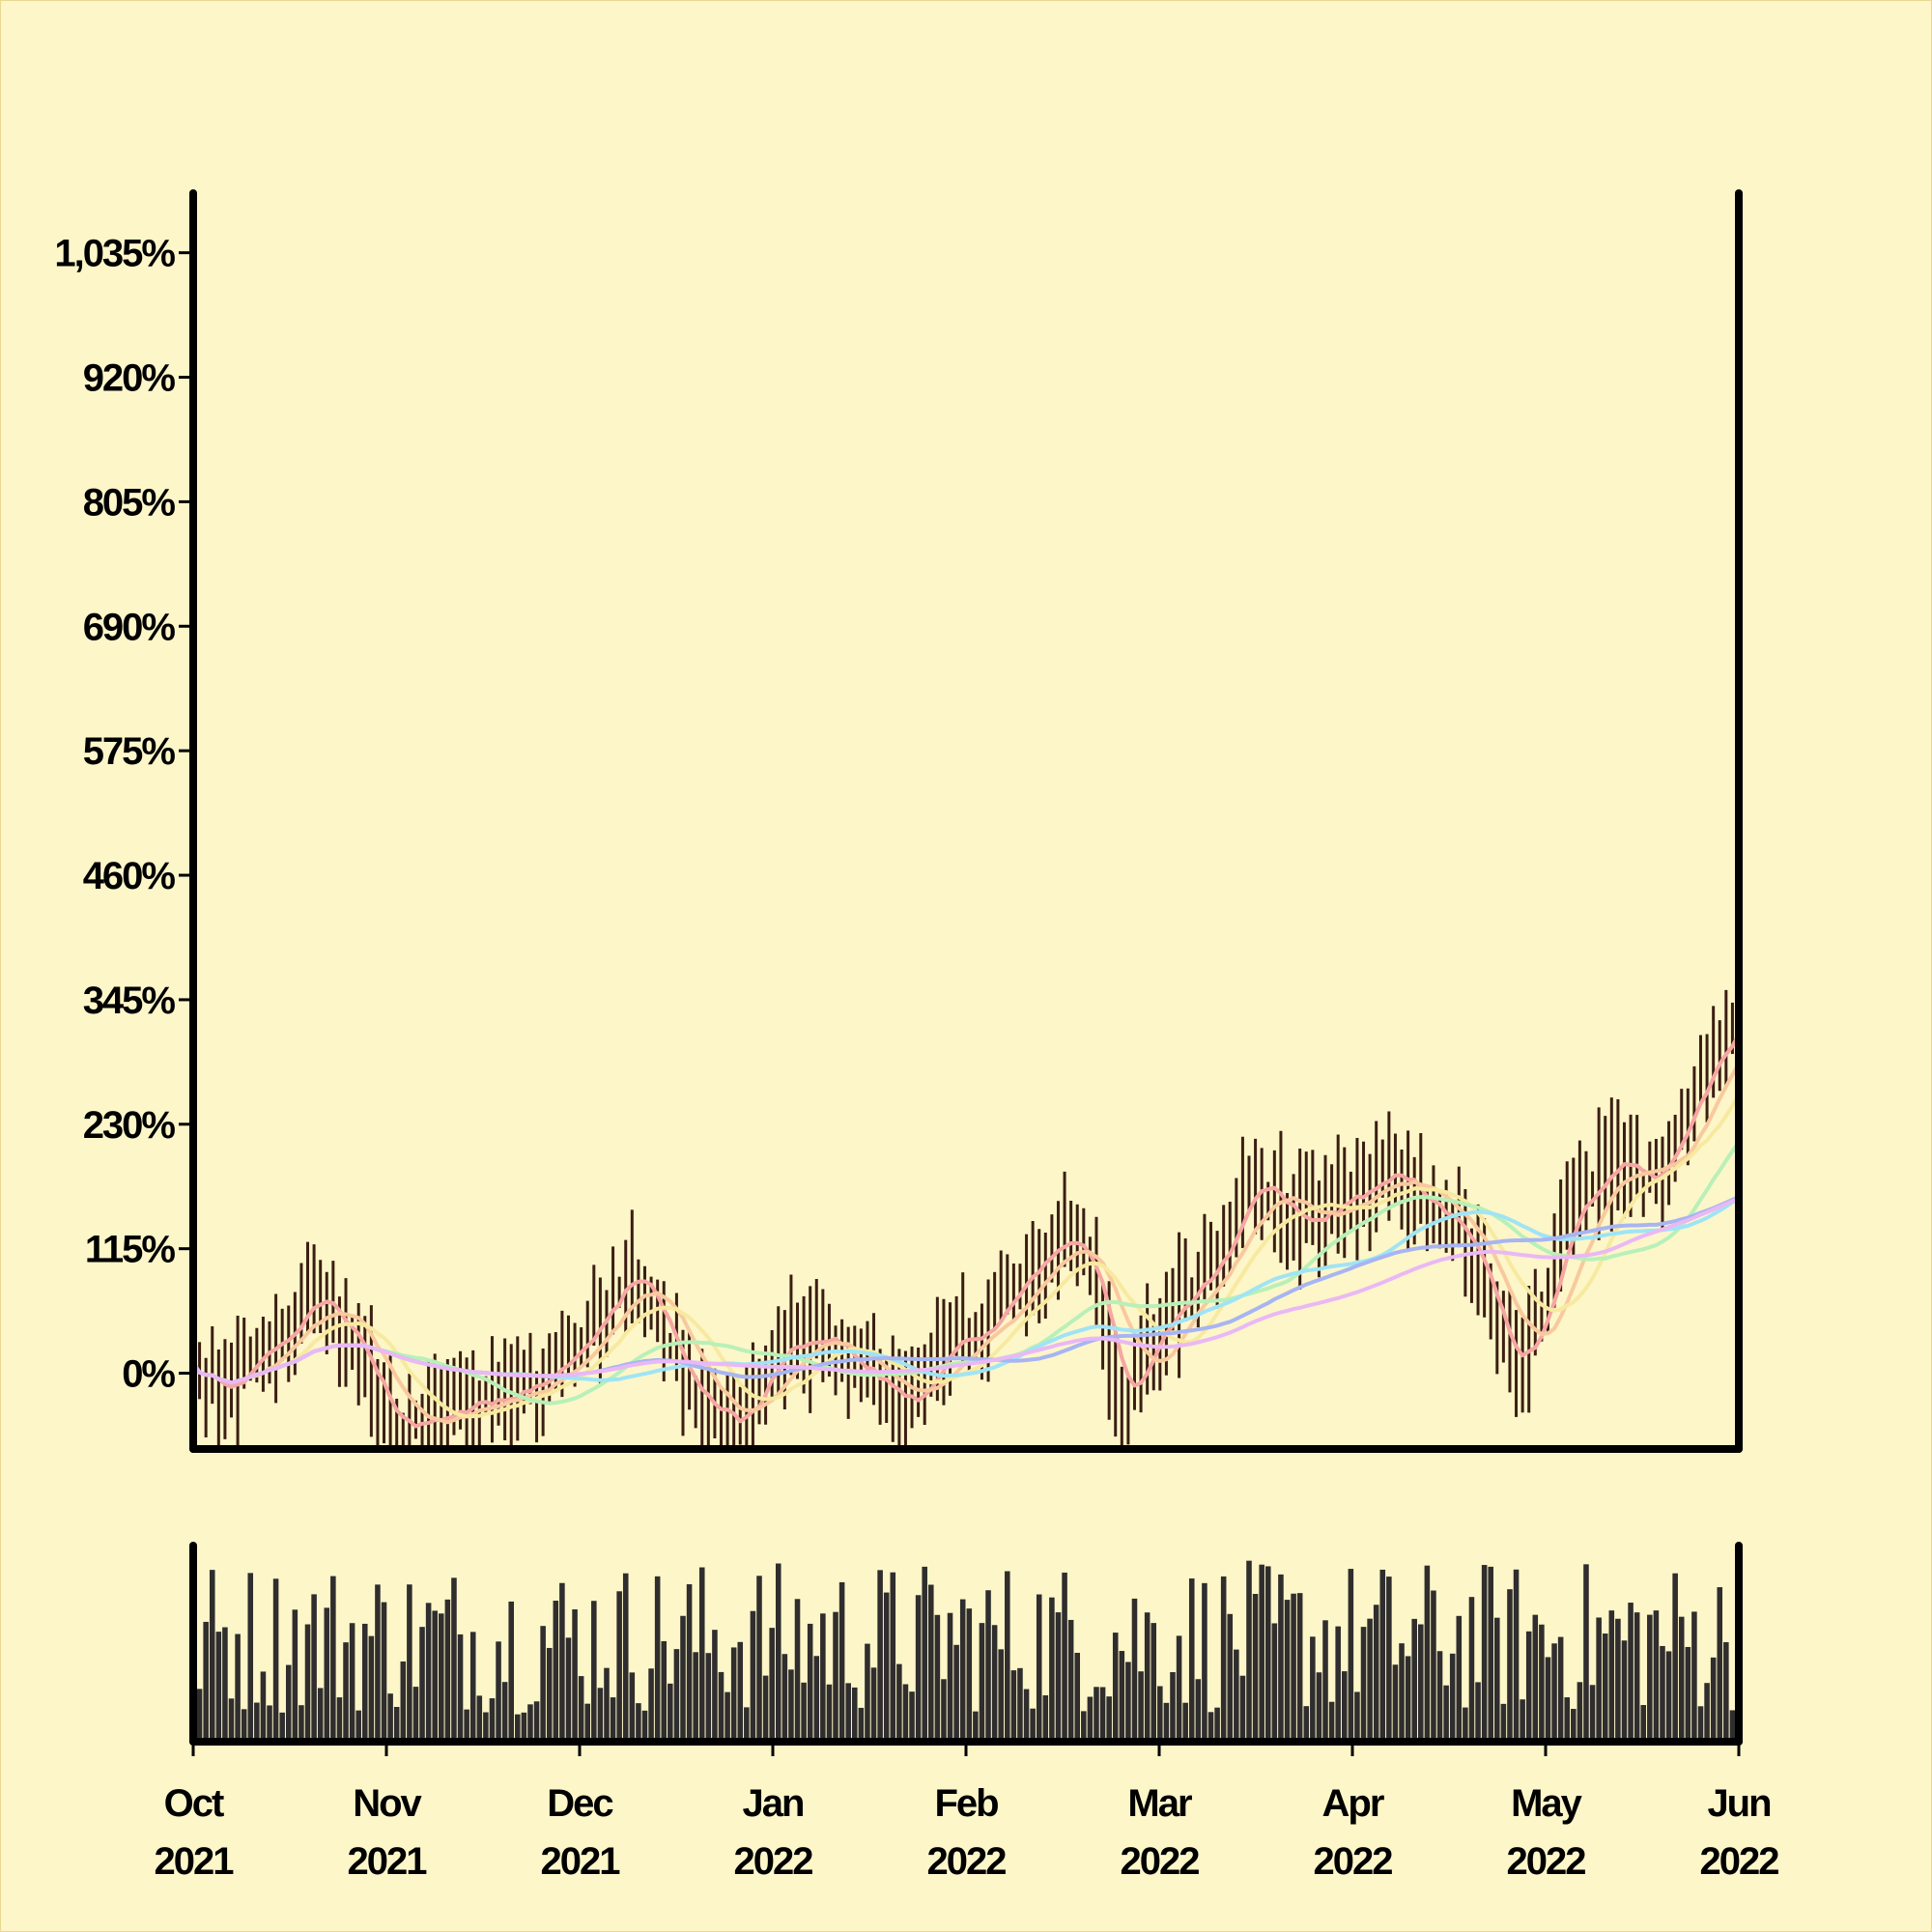  What do you see at coordinates (129, 627) in the screenshot?
I see `y-tick-label: 690%` at bounding box center [129, 627].